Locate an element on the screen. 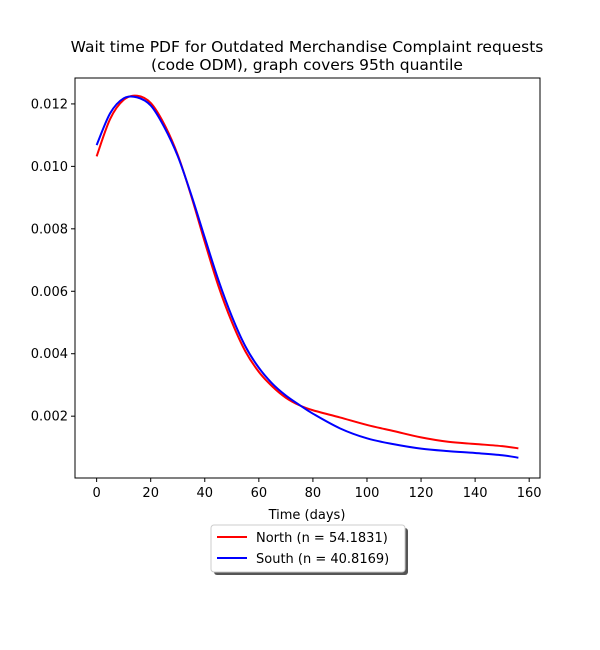  x-tick-label: 100 is located at coordinates (367, 493).